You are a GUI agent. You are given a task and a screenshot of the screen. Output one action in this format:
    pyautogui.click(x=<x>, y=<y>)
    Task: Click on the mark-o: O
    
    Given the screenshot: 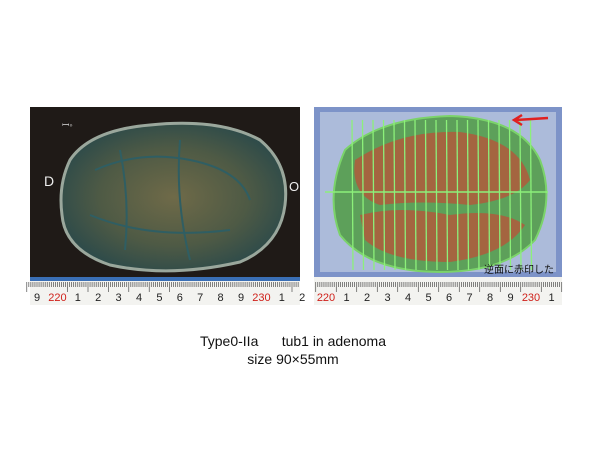 What is the action you would take?
    pyautogui.click(x=294, y=186)
    